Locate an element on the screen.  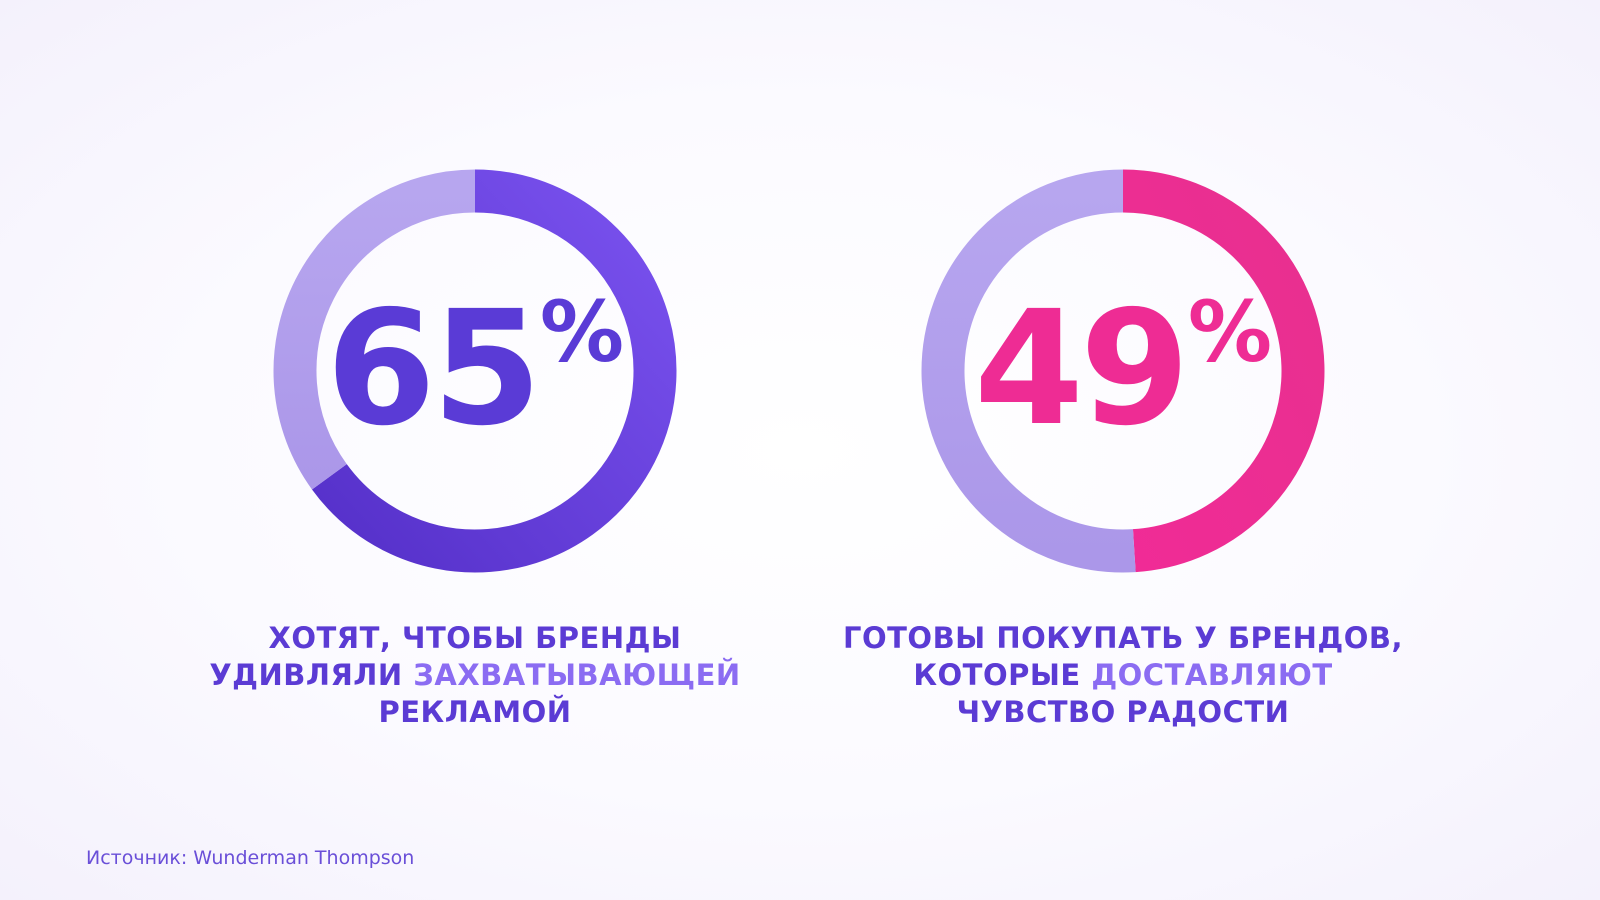
caption-line: РЕКЛАМОЙ is located at coordinates (475, 712).